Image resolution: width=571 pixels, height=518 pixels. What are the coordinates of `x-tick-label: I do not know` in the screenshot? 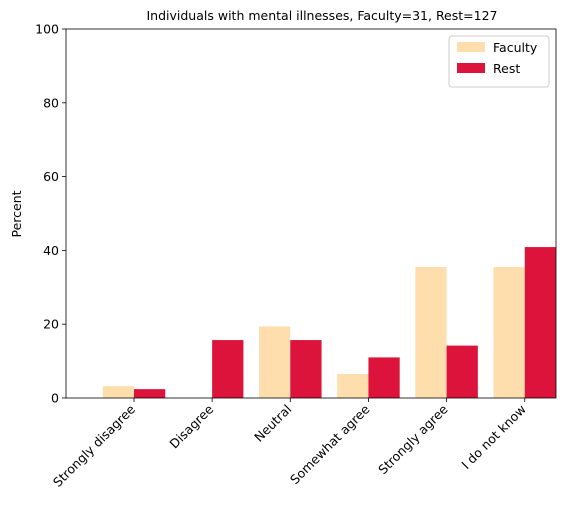 It's located at (493, 437).